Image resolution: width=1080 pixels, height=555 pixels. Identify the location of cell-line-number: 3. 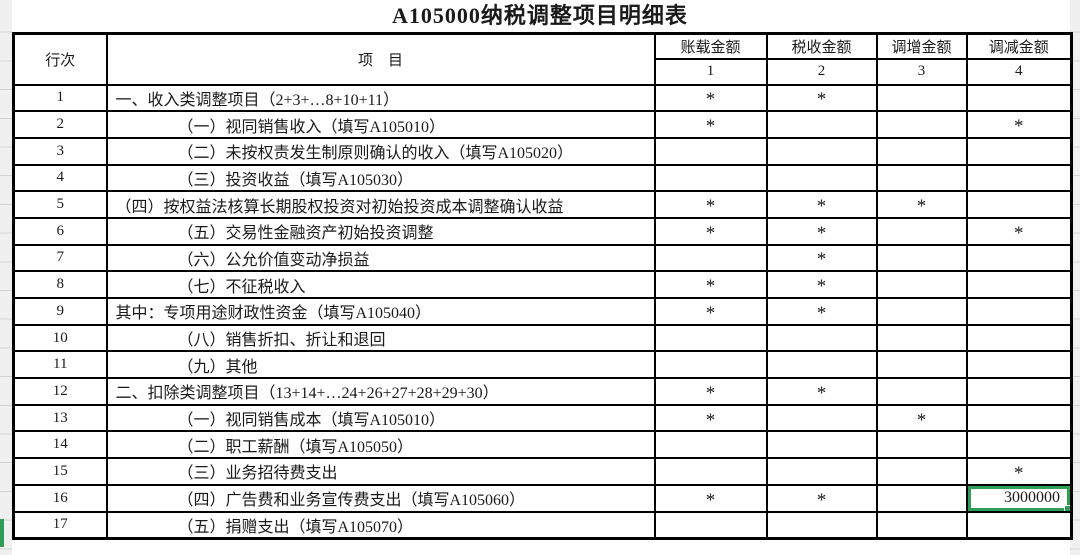
(60, 151).